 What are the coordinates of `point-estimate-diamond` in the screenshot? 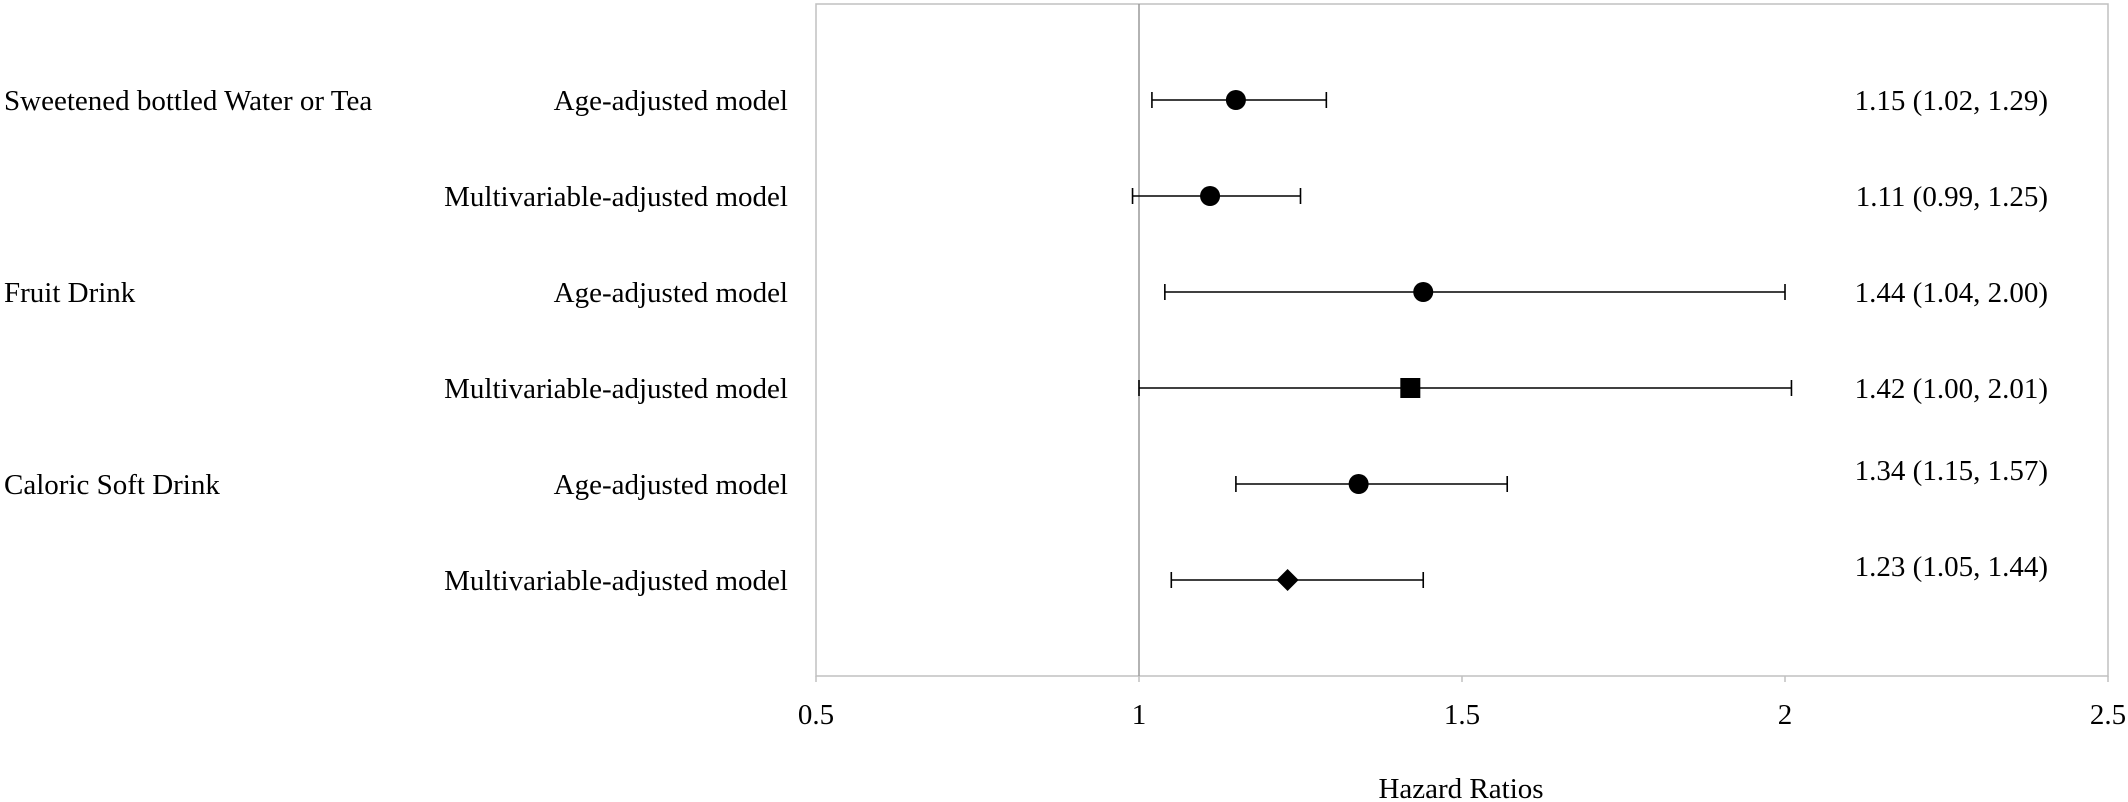 It's located at (1287, 580).